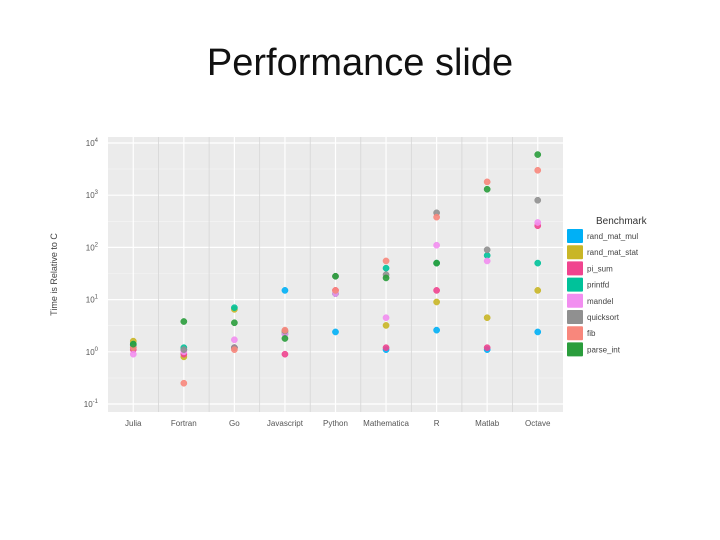  I want to click on y-tick-label: 10⁻¹, so click(91, 404).